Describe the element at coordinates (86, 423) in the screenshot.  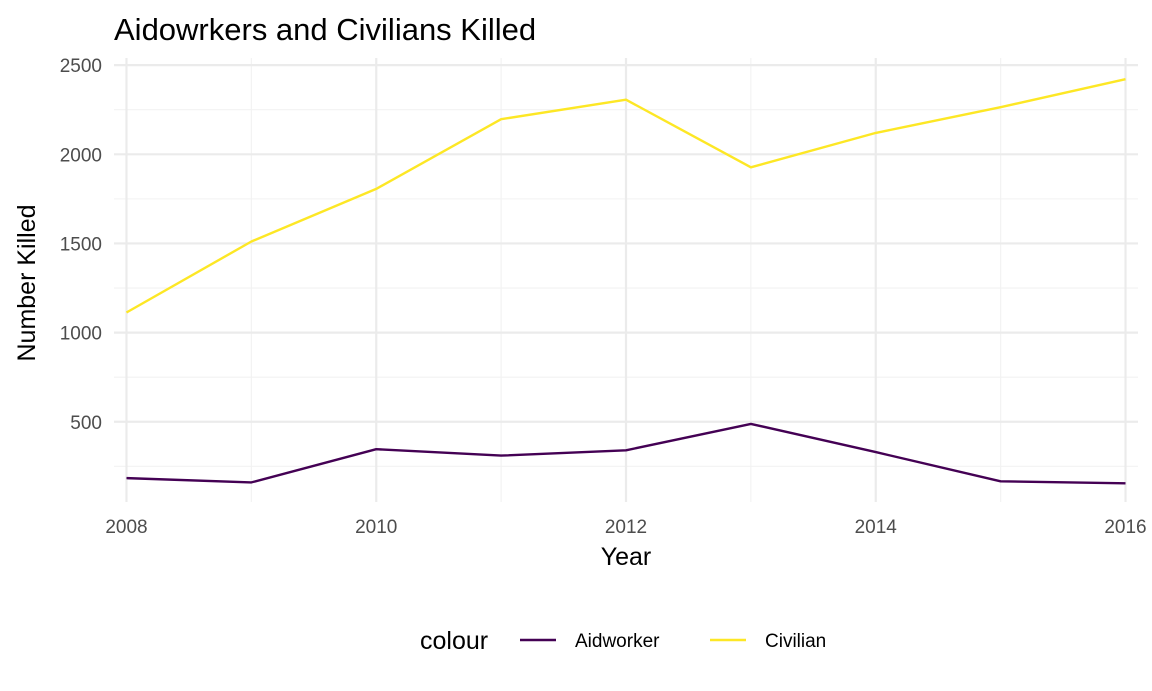
I see `y-tick-label: 500` at that location.